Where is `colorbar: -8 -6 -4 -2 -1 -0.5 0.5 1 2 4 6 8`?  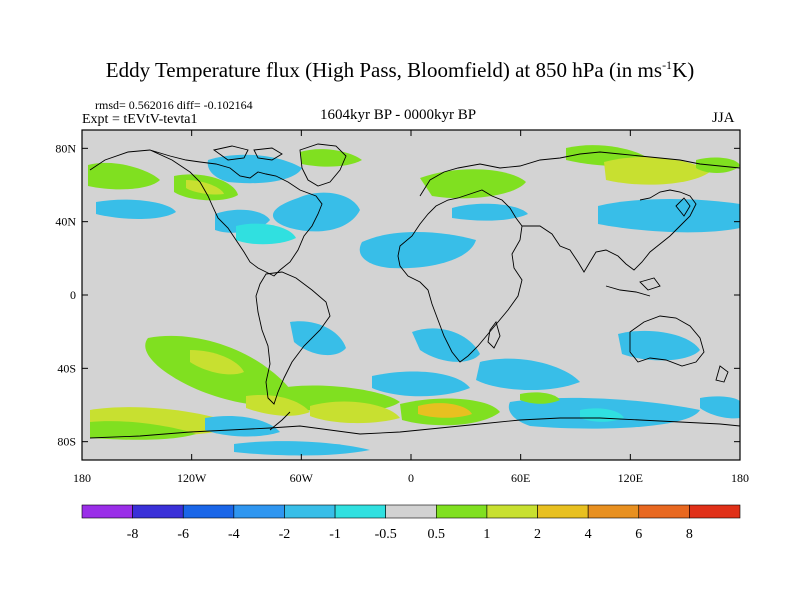
colorbar: -8 -6 -4 -2 -1 -0.5 0.5 1 2 4 6 8 is located at coordinates (411, 523).